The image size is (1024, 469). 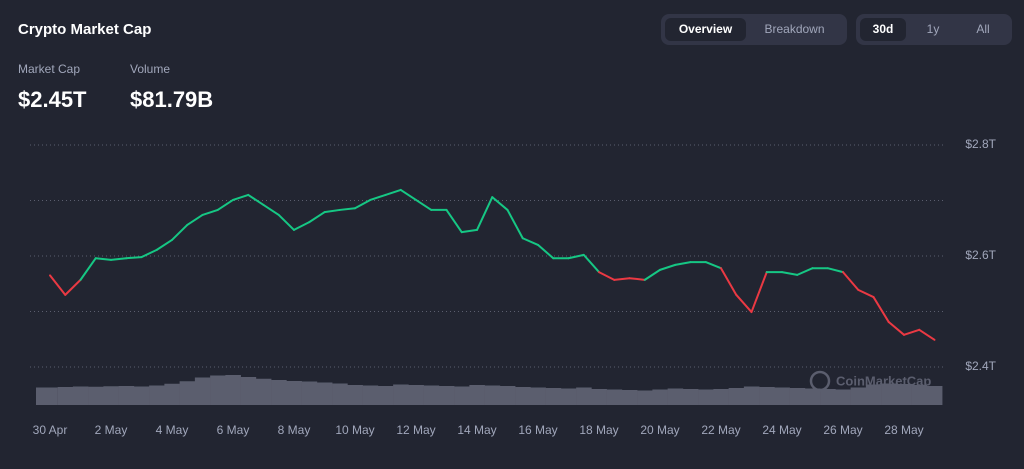 I want to click on tab-label: Breakdown, so click(x=794, y=29).